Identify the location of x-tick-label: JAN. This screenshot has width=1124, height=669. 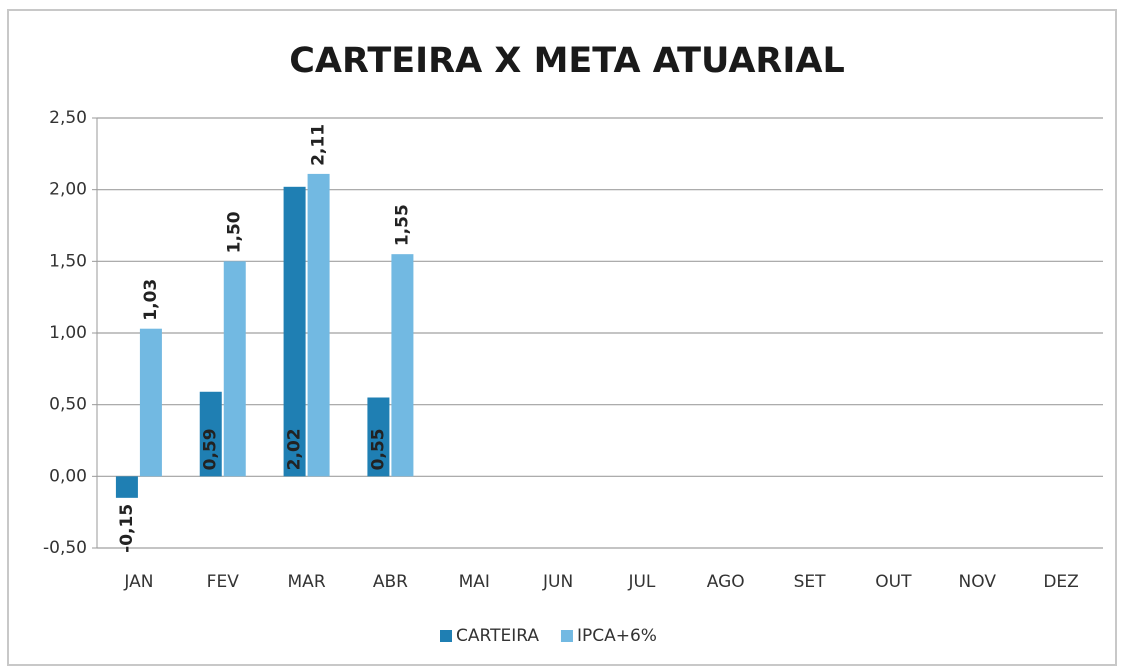
(138, 582).